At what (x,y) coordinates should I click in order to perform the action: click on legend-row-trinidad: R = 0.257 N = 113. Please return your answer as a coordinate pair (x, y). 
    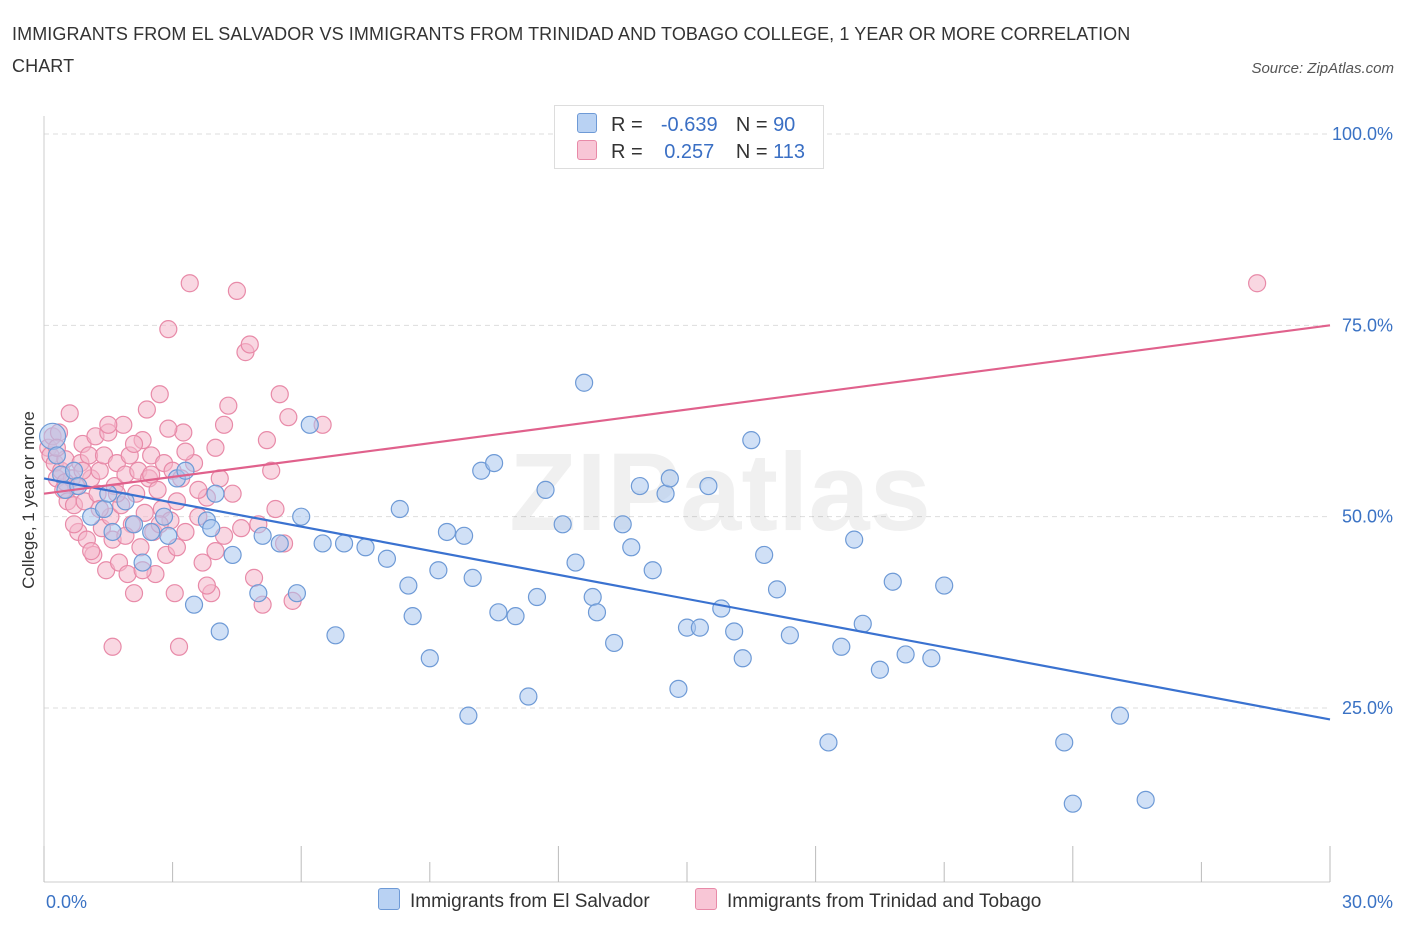
    Looking at the image, I should click on (691, 152).